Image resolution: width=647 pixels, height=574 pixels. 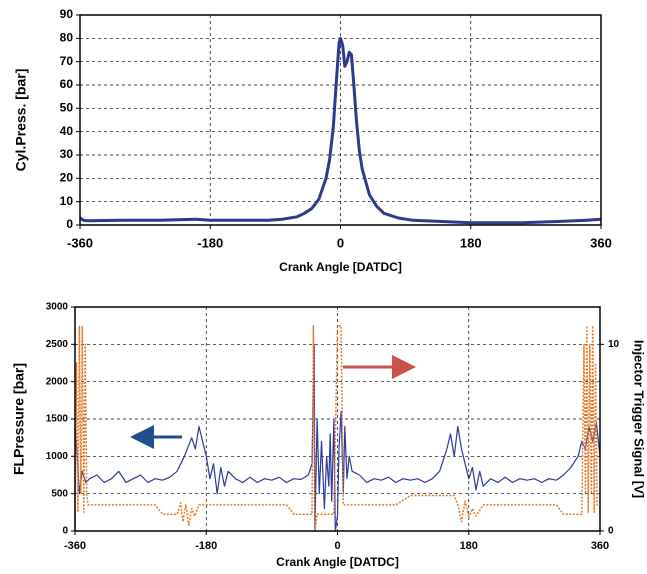 What do you see at coordinates (611, 531) in the screenshot?
I see `y2-tick-label: 0` at bounding box center [611, 531].